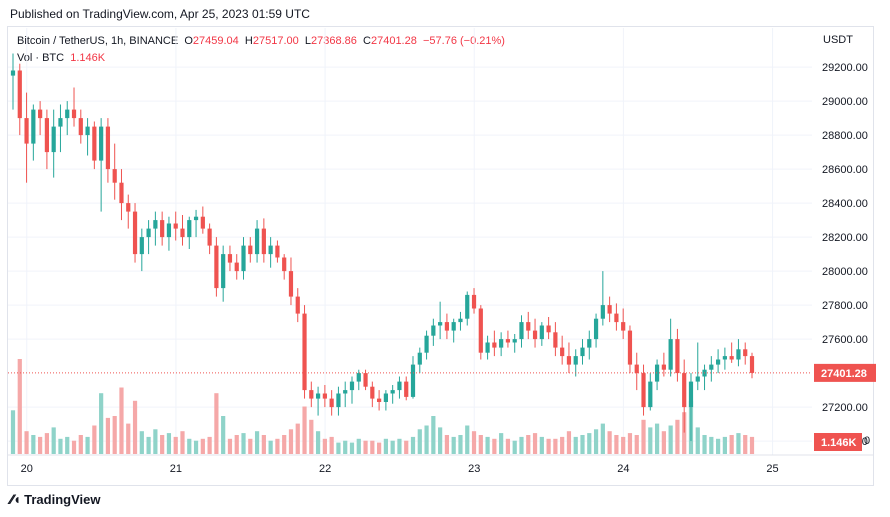 The image size is (890, 517). Describe the element at coordinates (307, 41) in the screenshot. I see `low-label: L` at that location.